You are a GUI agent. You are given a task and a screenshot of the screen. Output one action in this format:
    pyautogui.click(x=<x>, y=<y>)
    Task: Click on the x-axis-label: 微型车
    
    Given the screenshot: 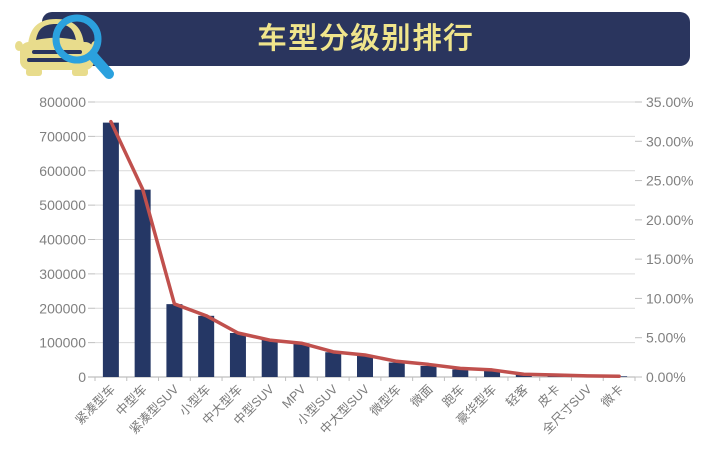 What is the action you would take?
    pyautogui.click(x=385, y=400)
    